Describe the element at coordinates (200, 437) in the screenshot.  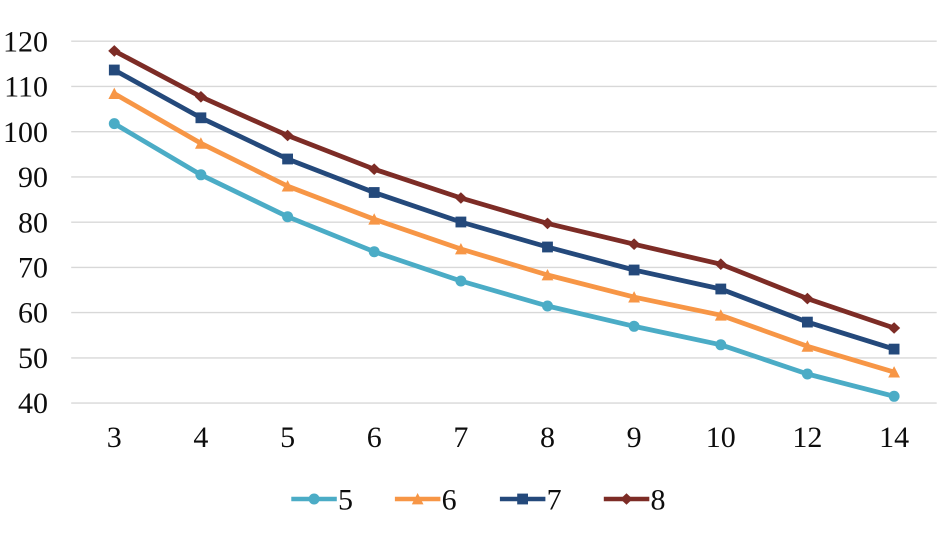
I see `svg-text: 4` at that location.